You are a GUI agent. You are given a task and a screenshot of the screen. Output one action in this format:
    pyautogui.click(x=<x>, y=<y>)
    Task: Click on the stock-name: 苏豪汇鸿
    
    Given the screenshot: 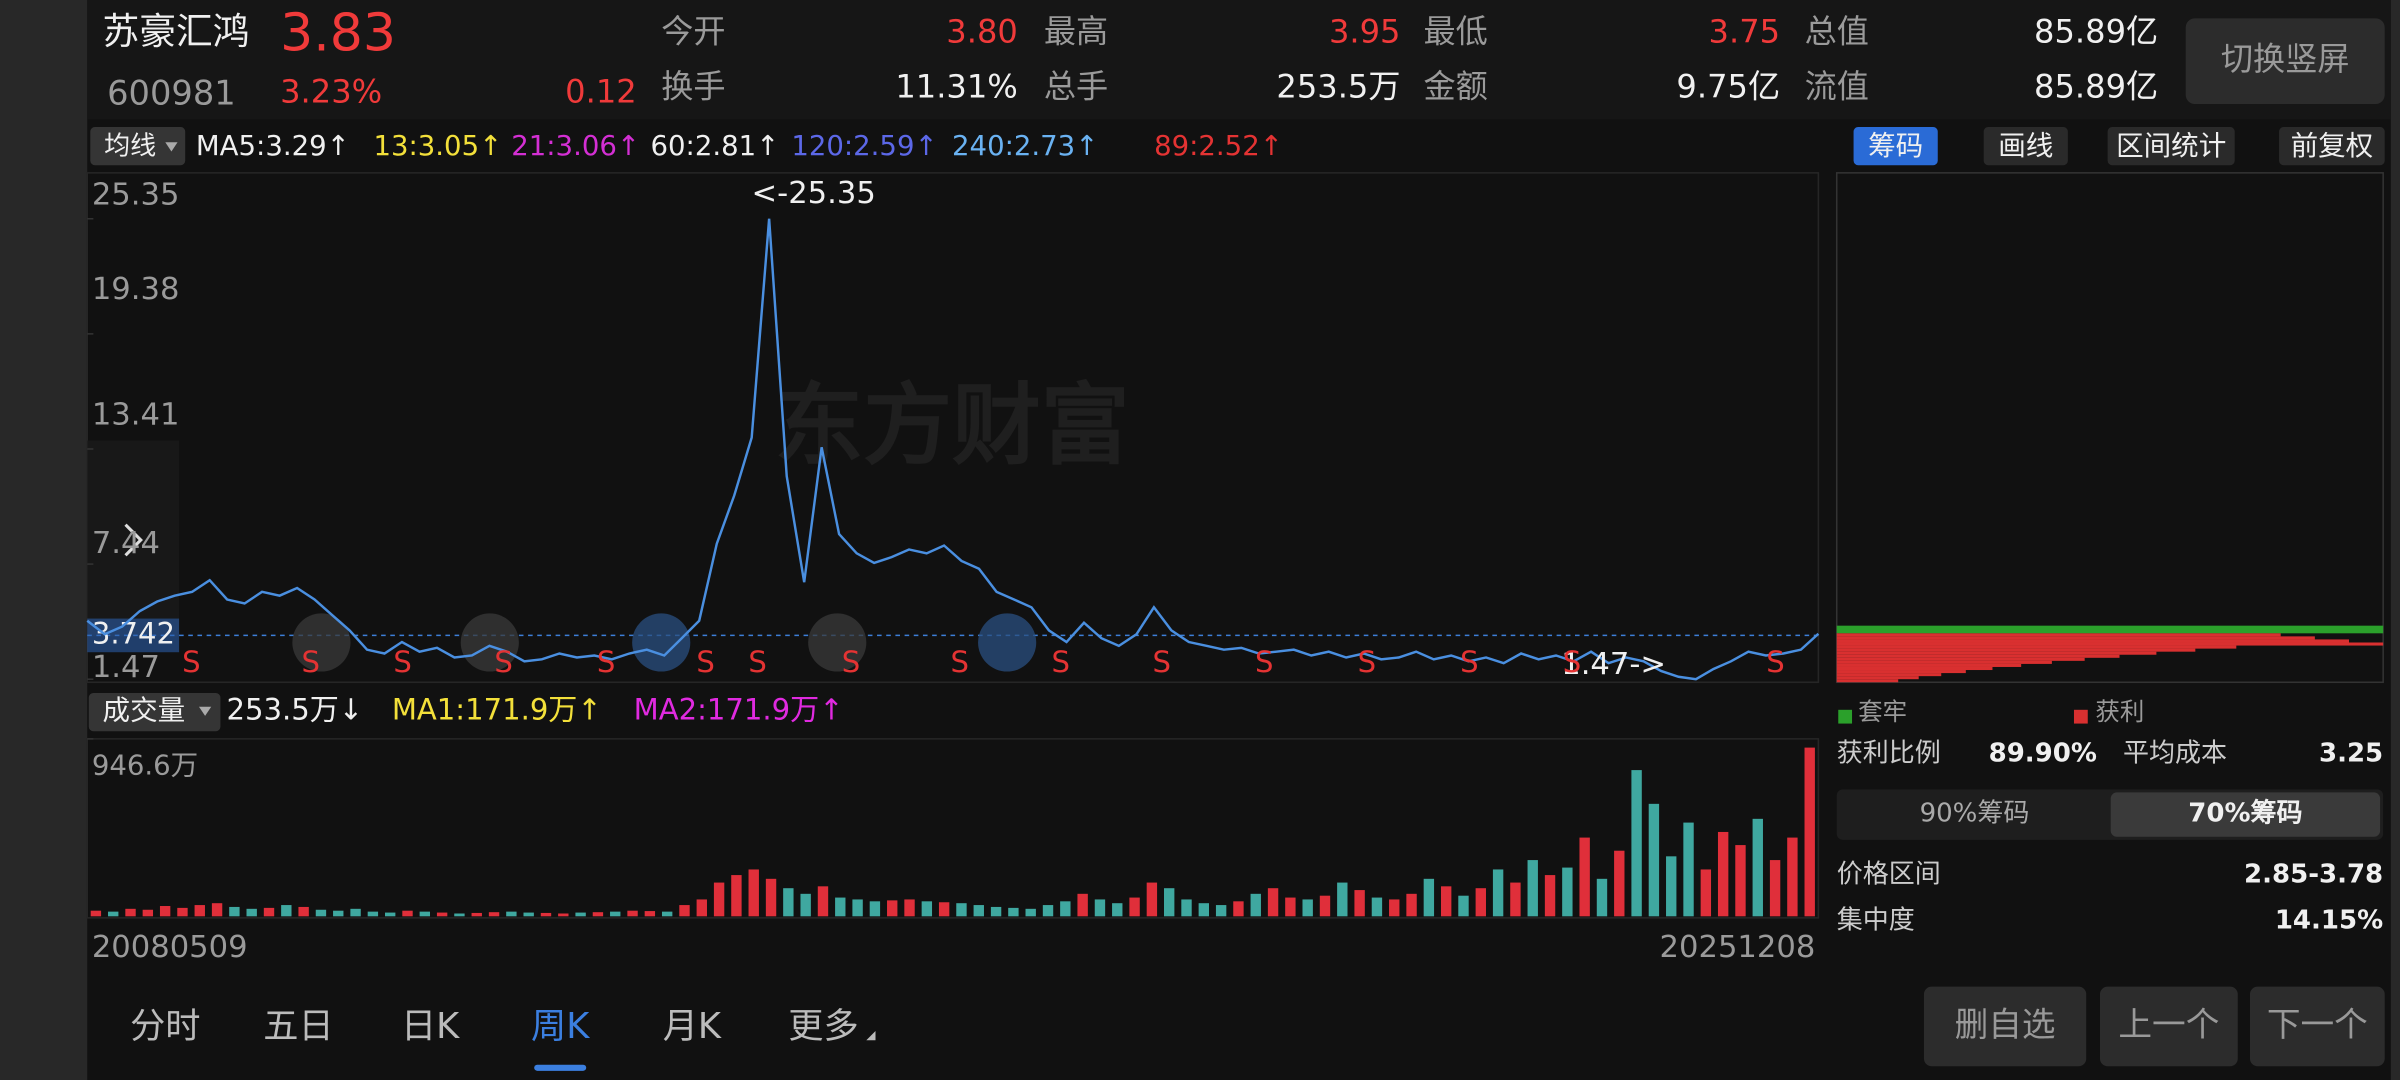 What is the action you would take?
    pyautogui.click(x=176, y=31)
    